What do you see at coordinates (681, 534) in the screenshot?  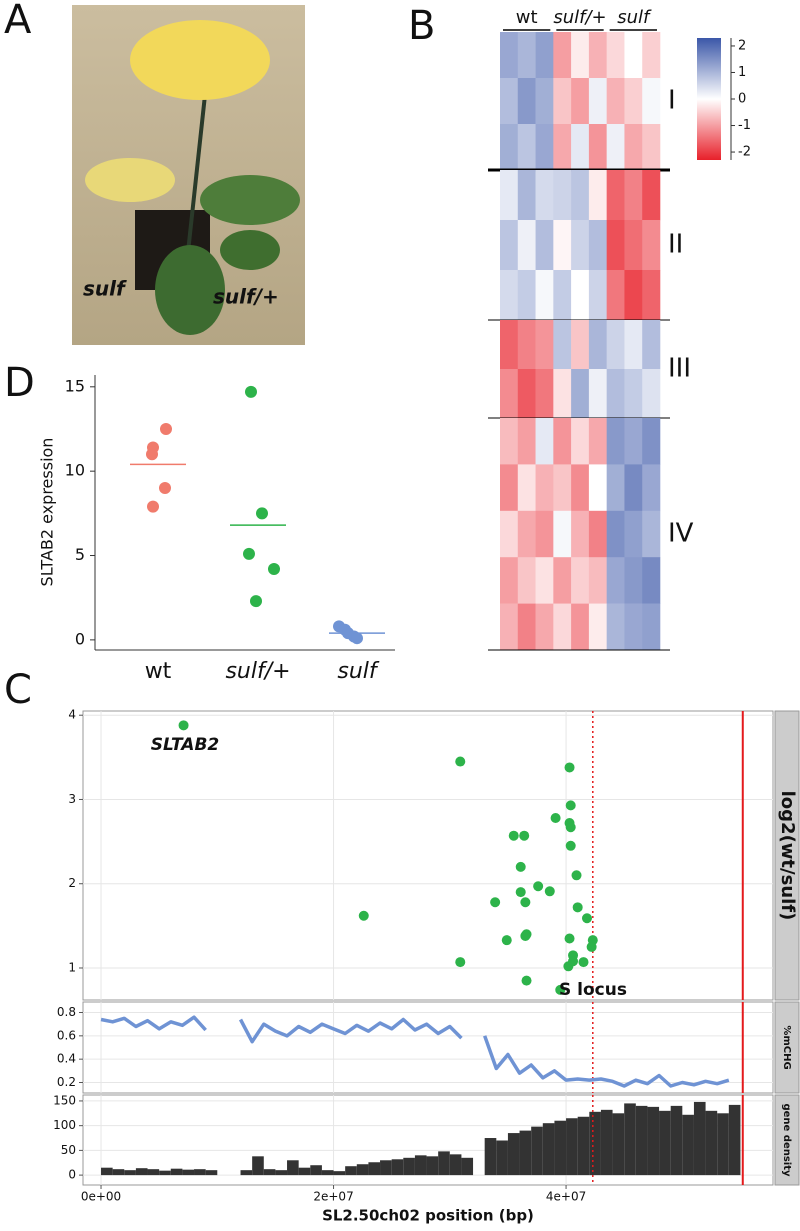 I see `cluster-label: IV` at bounding box center [681, 534].